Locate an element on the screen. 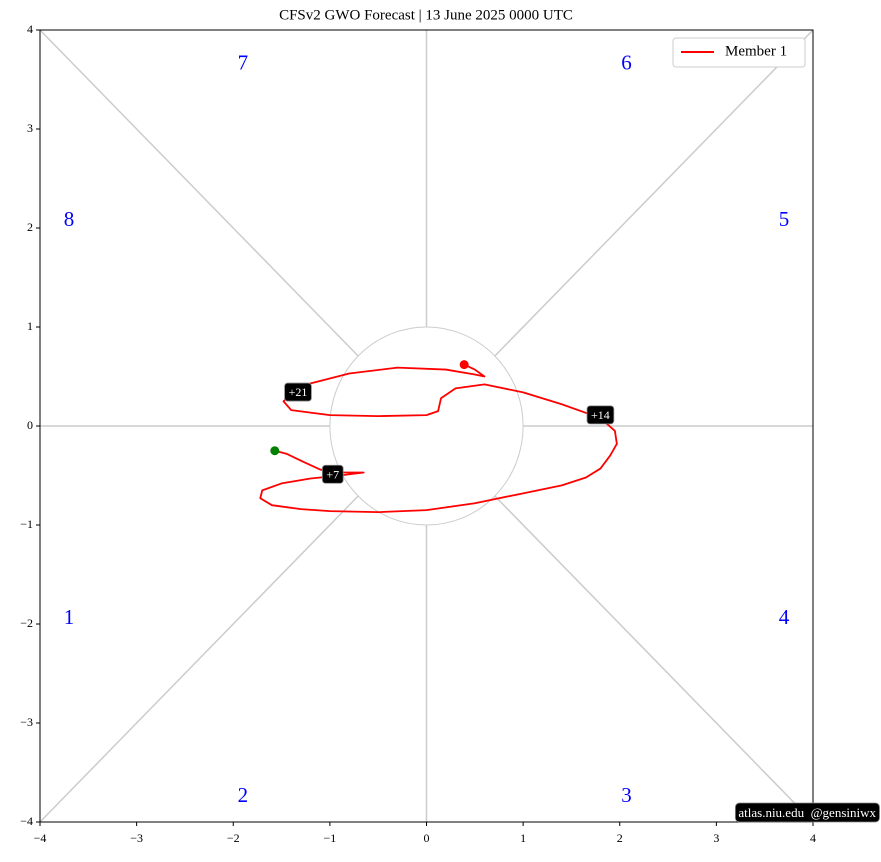  x-tick-label: −1 is located at coordinates (329, 838).